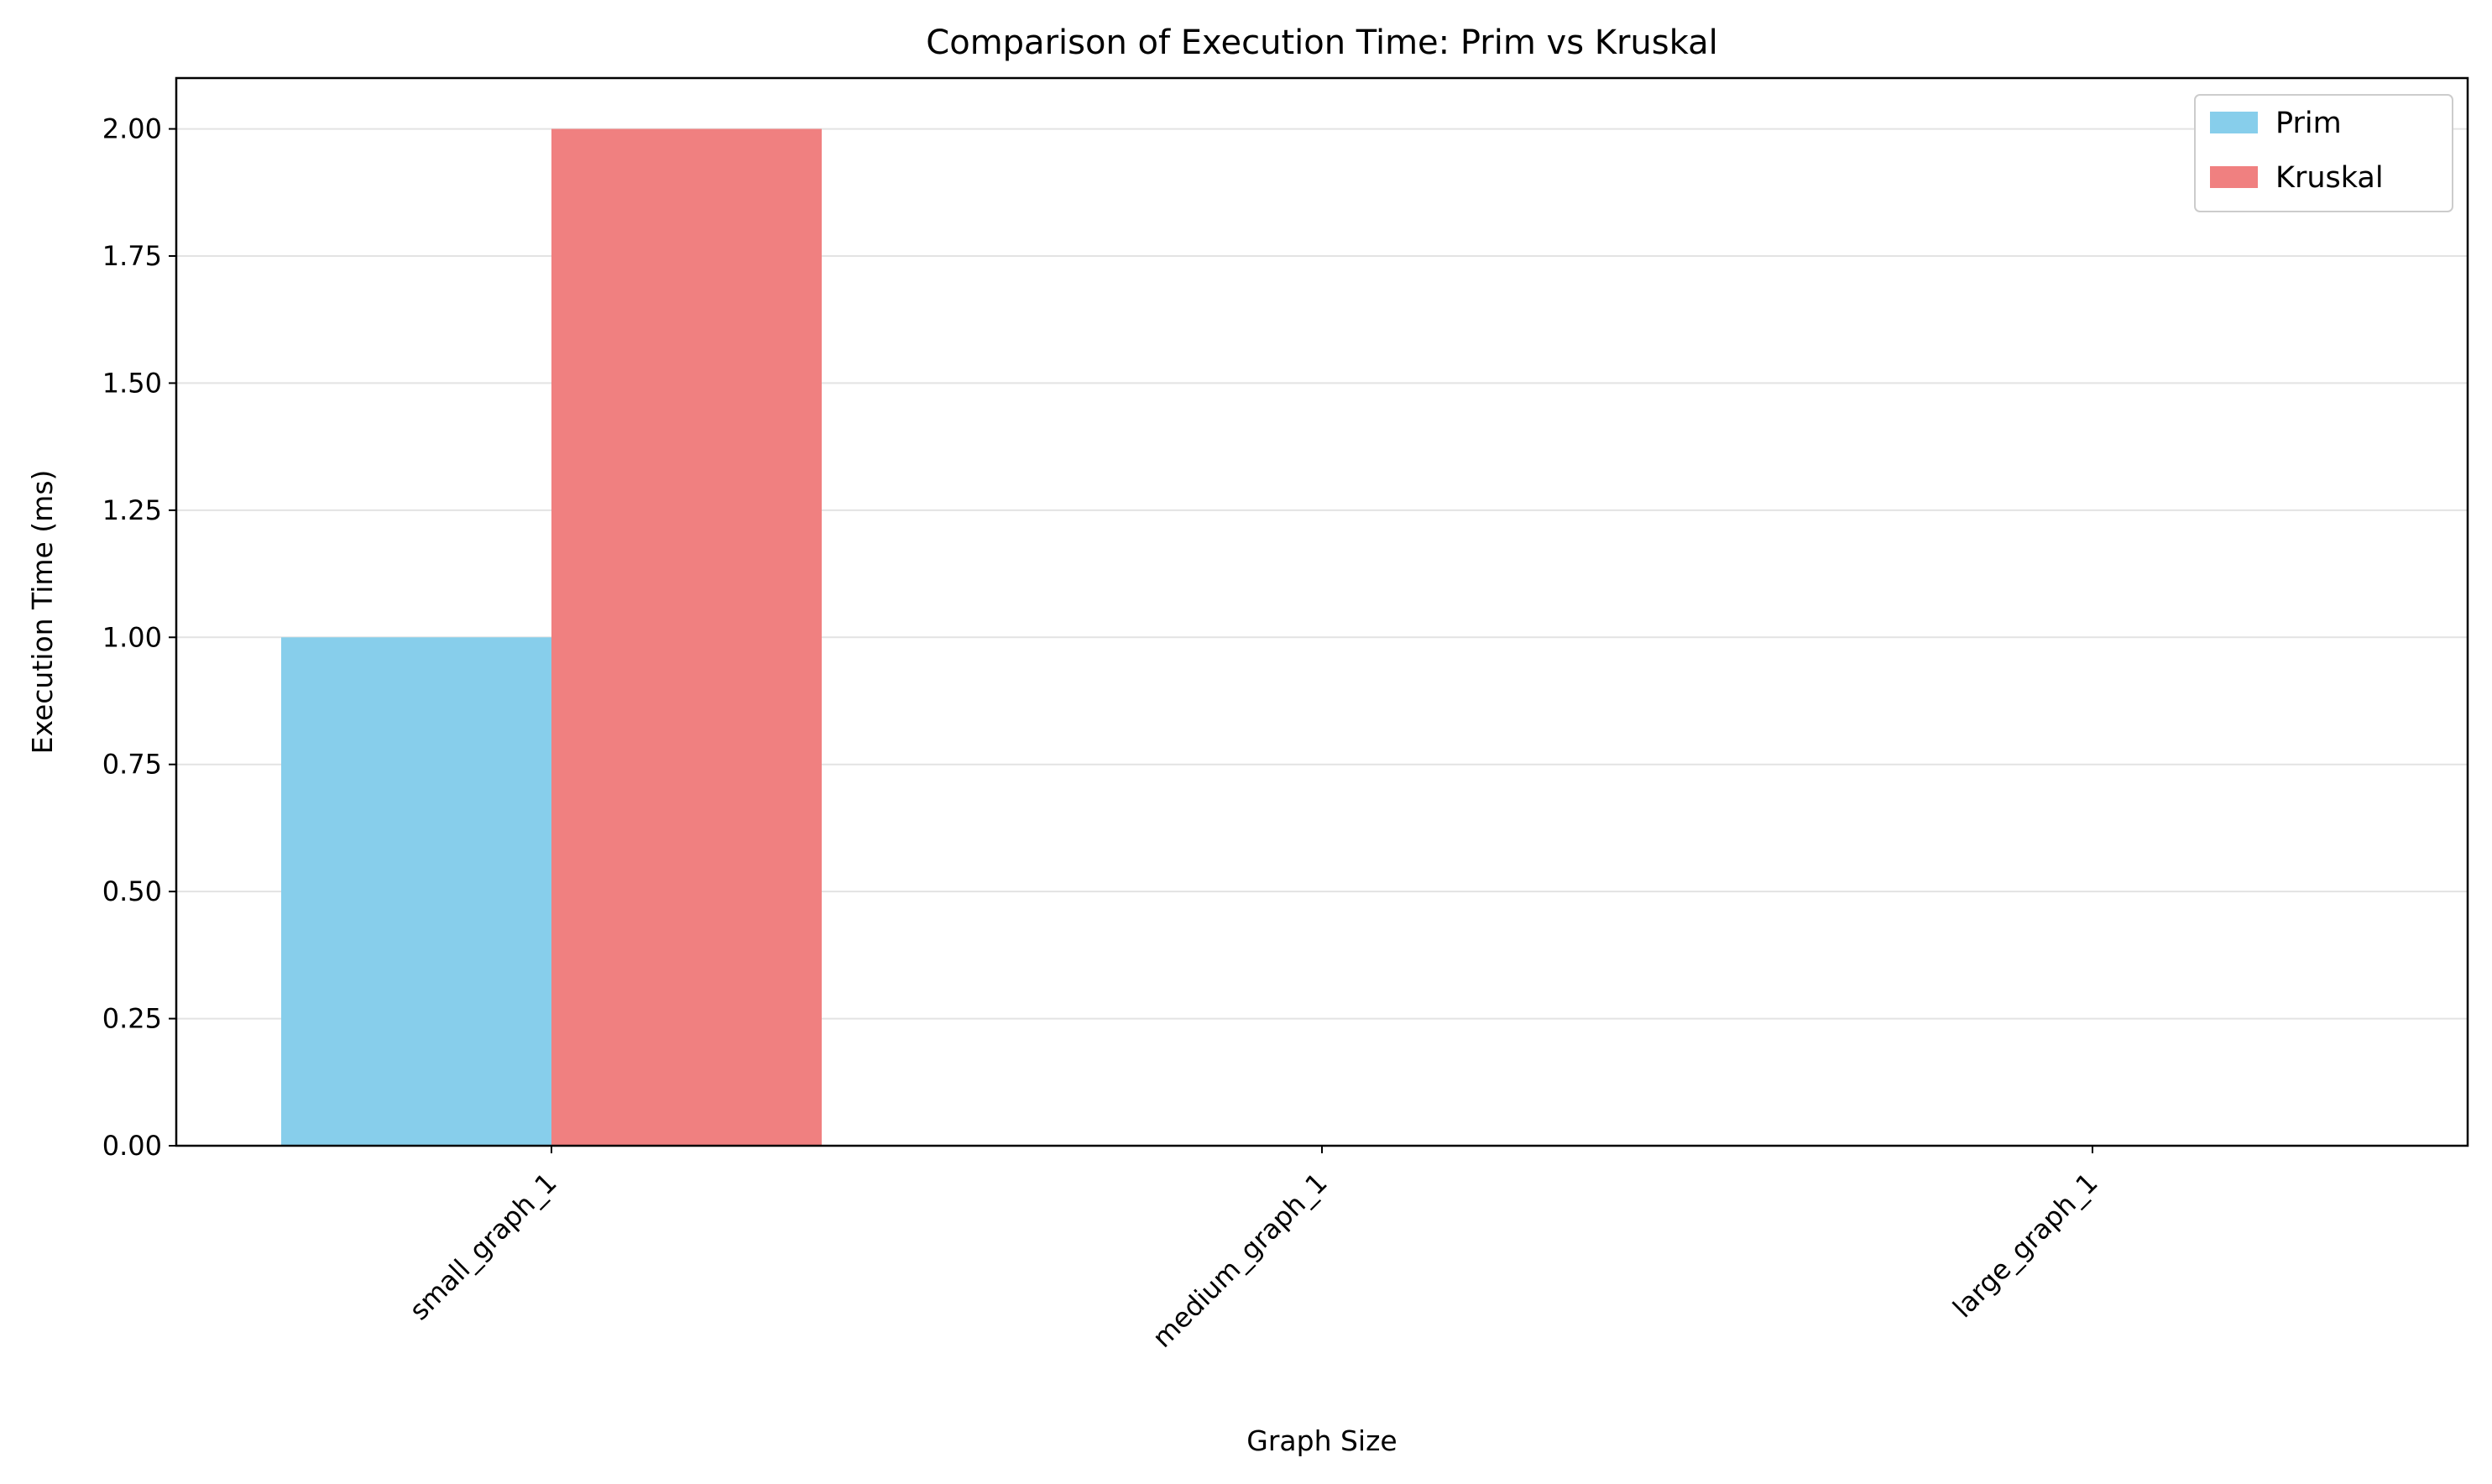 Image resolution: width=2492 pixels, height=1484 pixels. What do you see at coordinates (1321, 1440) in the screenshot?
I see `x-axis-label: Graph Size` at bounding box center [1321, 1440].